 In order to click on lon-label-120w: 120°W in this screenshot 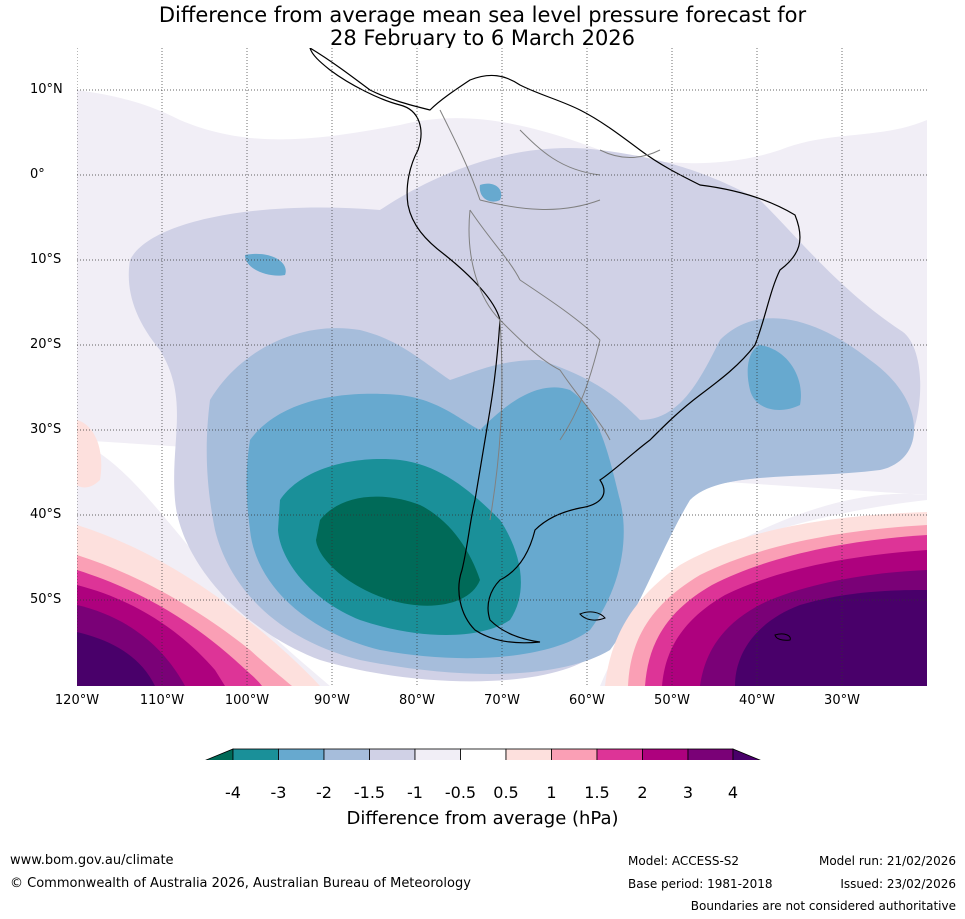, I will do `click(77, 700)`.